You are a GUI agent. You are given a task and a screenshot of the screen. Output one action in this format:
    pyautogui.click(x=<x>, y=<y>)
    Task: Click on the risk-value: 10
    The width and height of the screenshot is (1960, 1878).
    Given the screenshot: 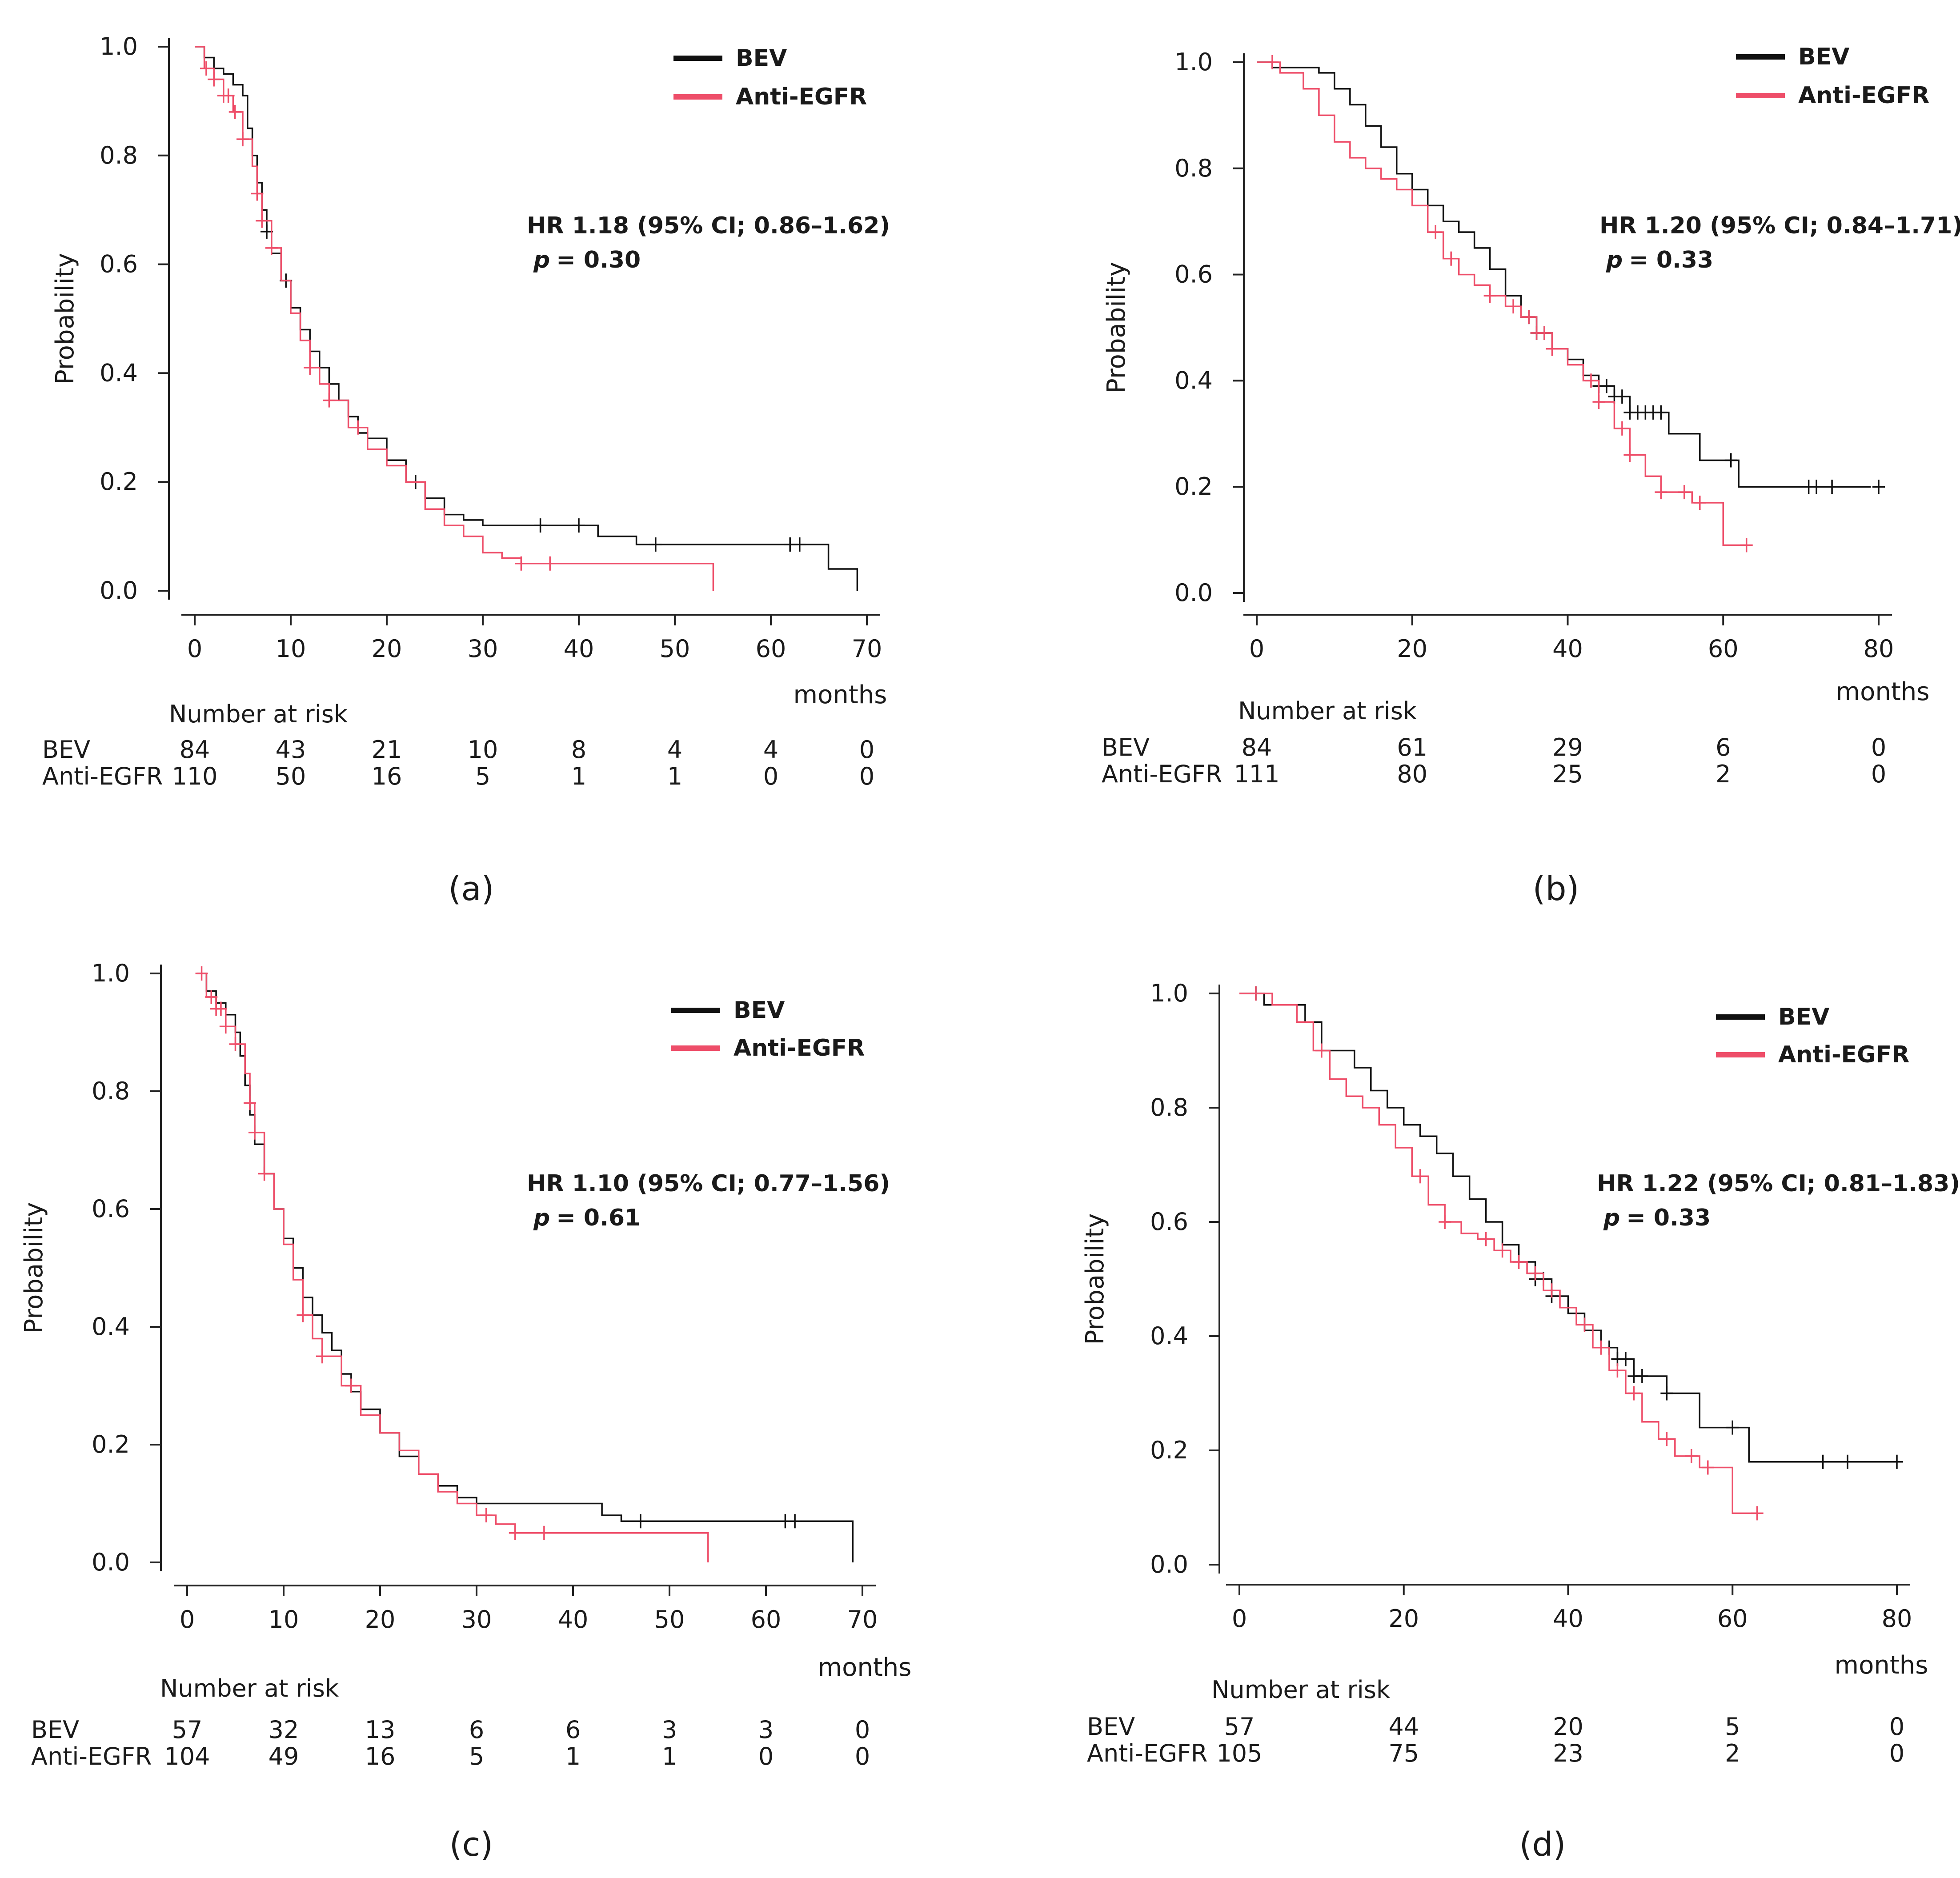 What is the action you would take?
    pyautogui.click(x=483, y=750)
    